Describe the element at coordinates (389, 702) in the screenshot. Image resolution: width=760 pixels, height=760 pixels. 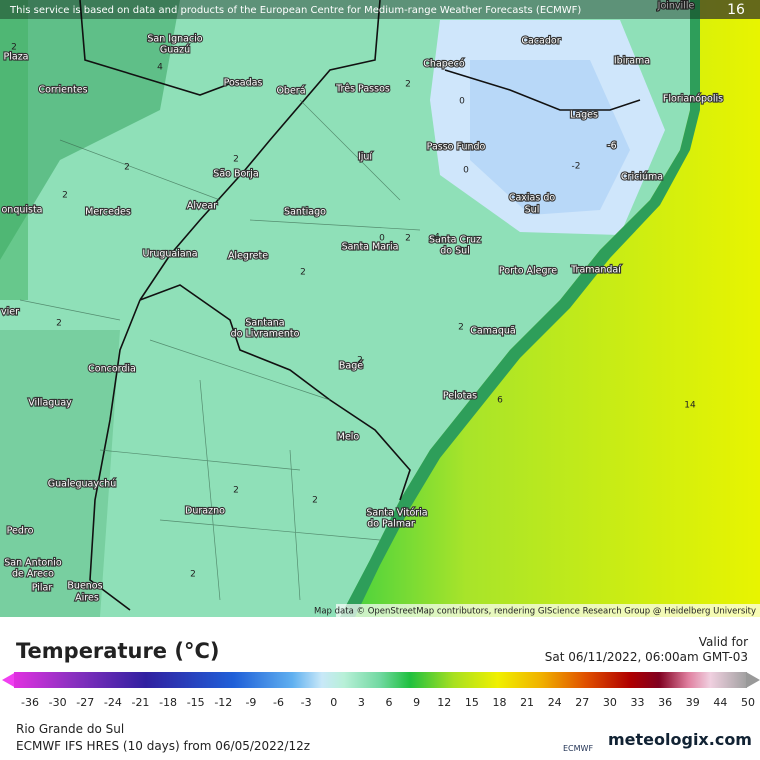
I see `colorbar-tick-label: 6` at that location.